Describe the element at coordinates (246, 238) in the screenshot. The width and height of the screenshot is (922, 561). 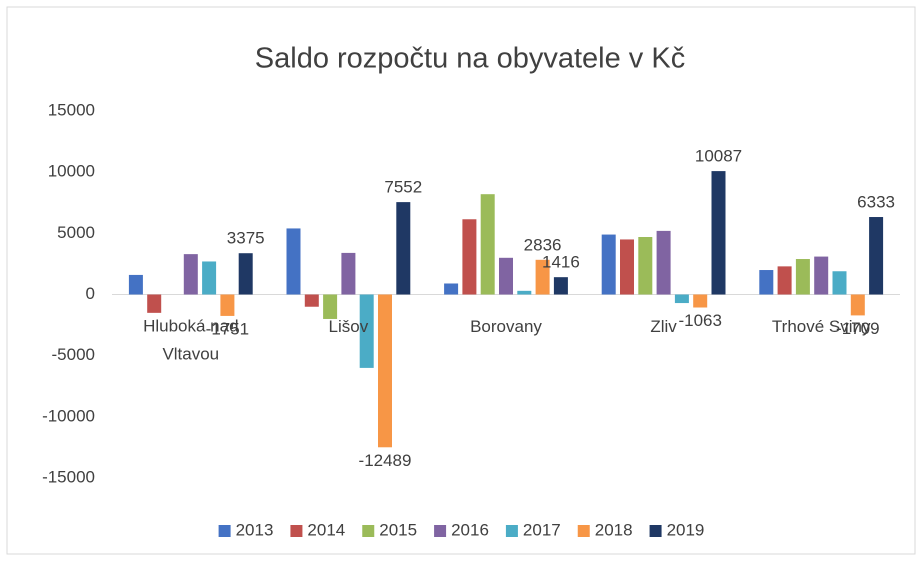
I see `data-label: 3375` at that location.